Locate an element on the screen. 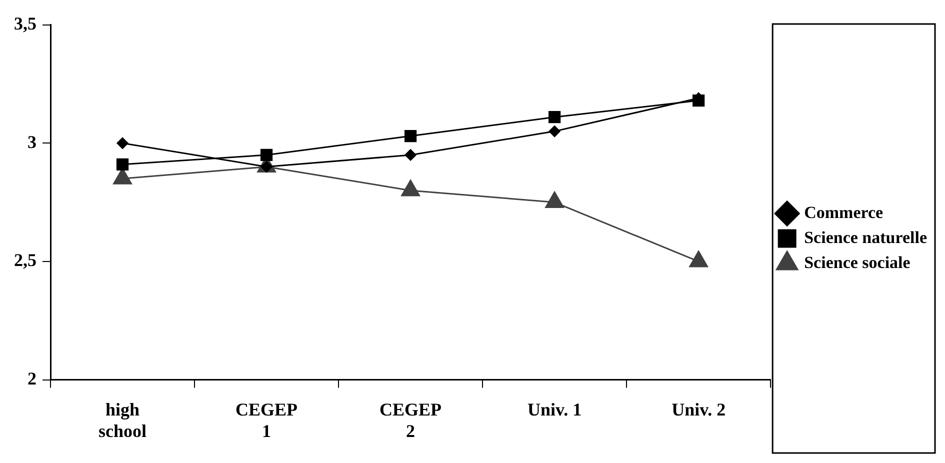  x-tick-label: CEGEP 1 is located at coordinates (267, 420).